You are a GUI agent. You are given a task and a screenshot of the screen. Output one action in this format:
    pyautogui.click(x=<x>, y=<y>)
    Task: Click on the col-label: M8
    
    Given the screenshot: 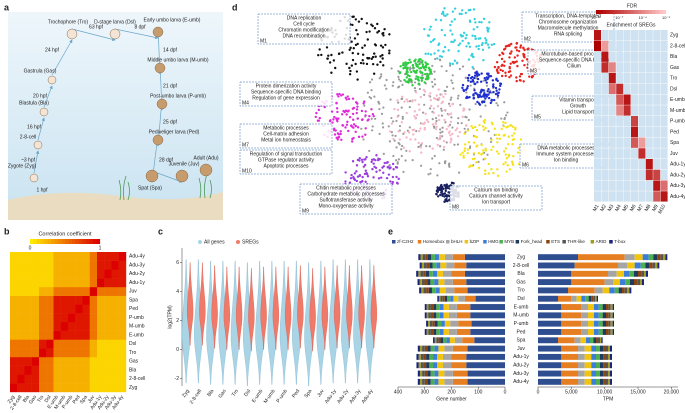 What is the action you would take?
    pyautogui.click(x=648, y=207)
    